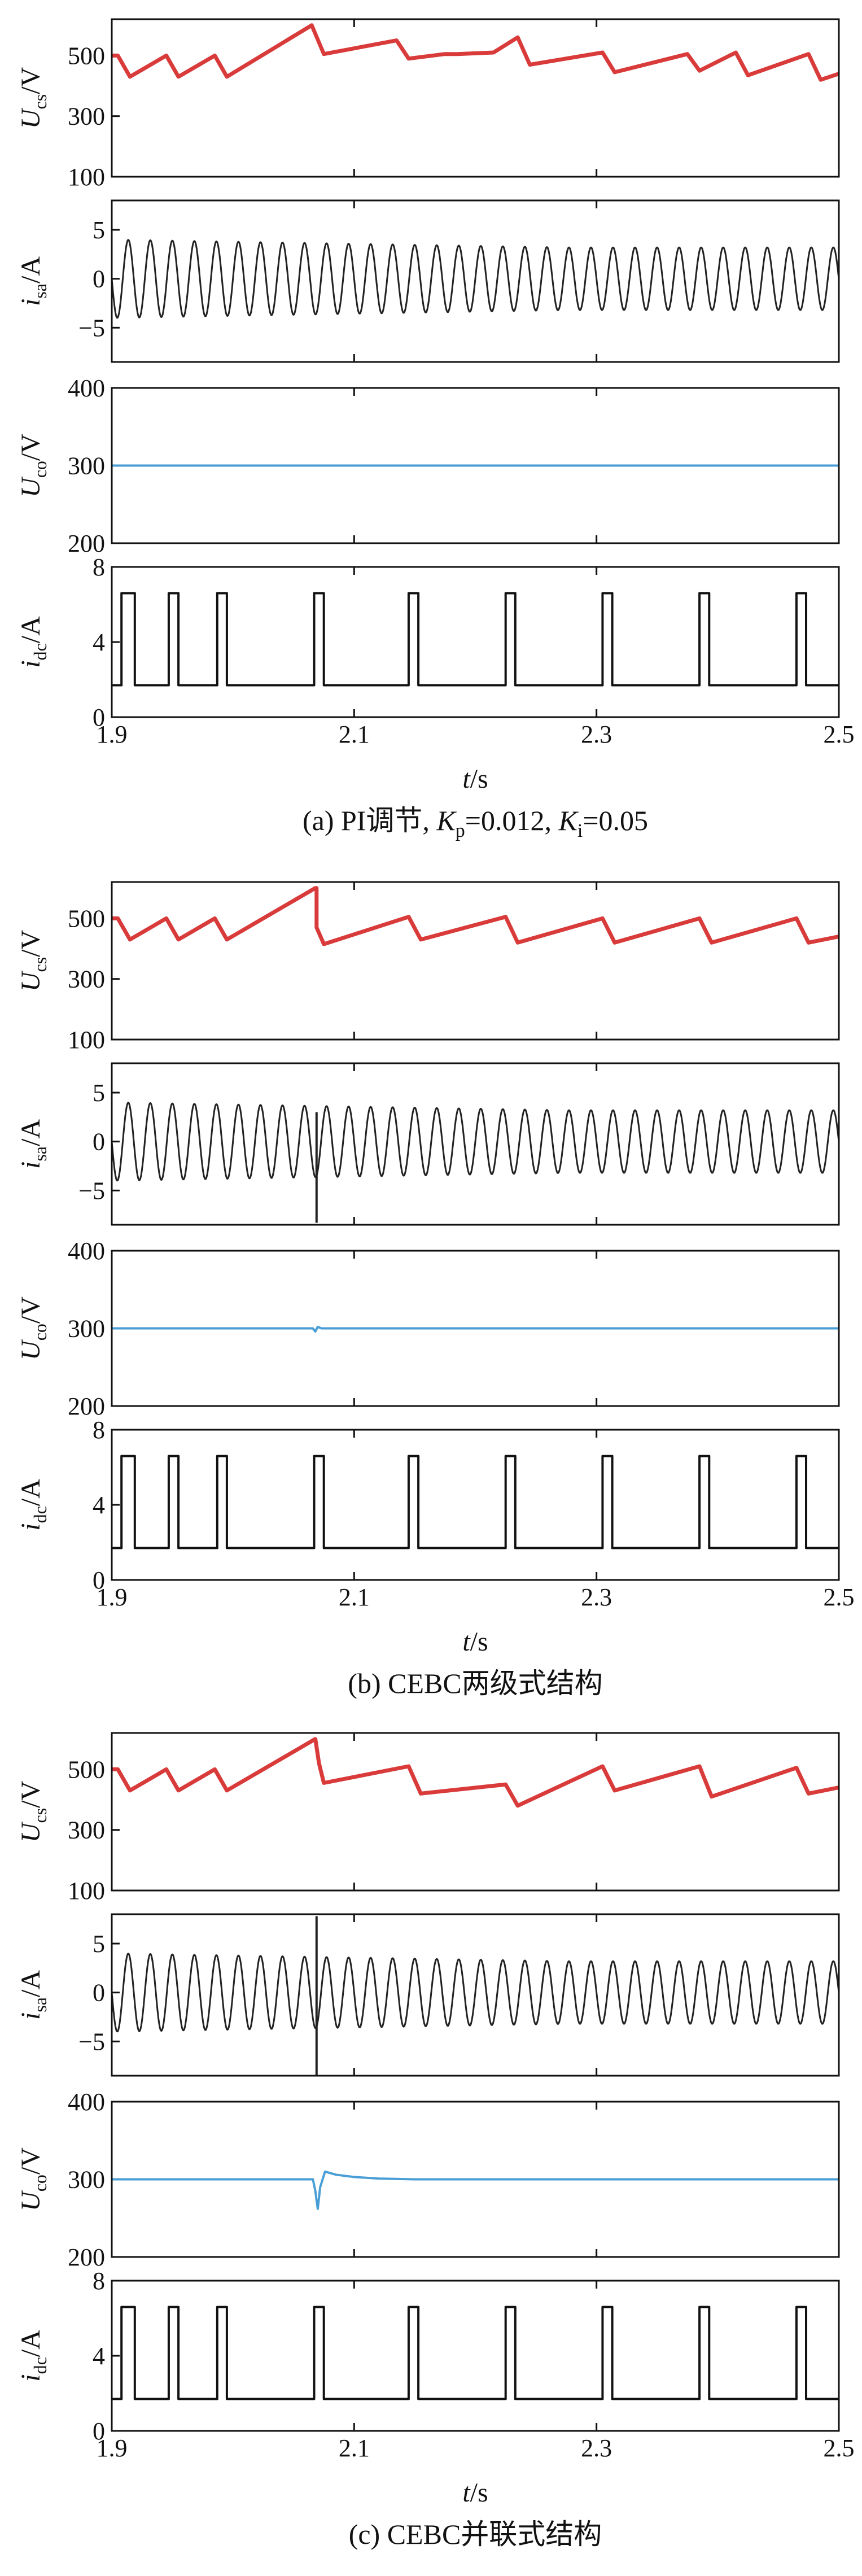 This screenshot has width=862, height=2576. Describe the element at coordinates (475, 823) in the screenshot. I see `panel-caption: (a) PI调节, Kp=0.012, Ki=0.05` at that location.